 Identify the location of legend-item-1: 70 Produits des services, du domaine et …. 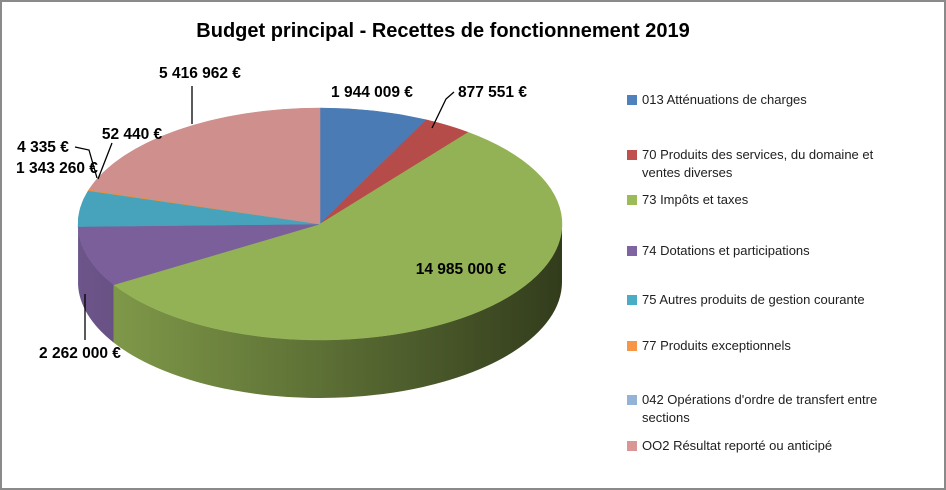
(771, 164).